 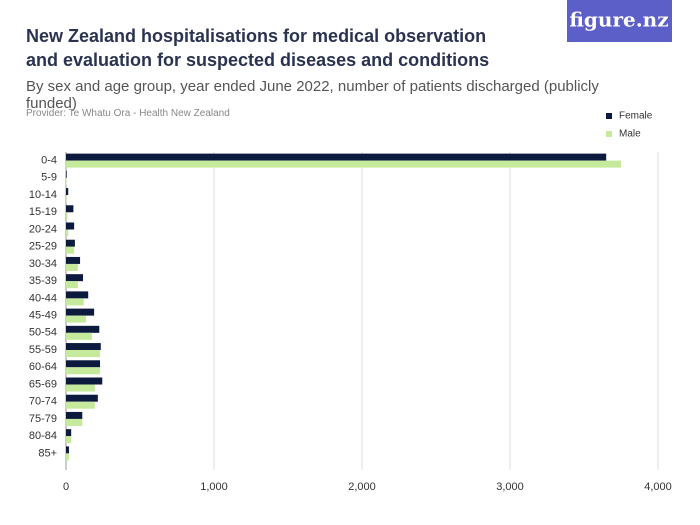 I want to click on y-tick-label: 55-59, so click(x=43, y=350).